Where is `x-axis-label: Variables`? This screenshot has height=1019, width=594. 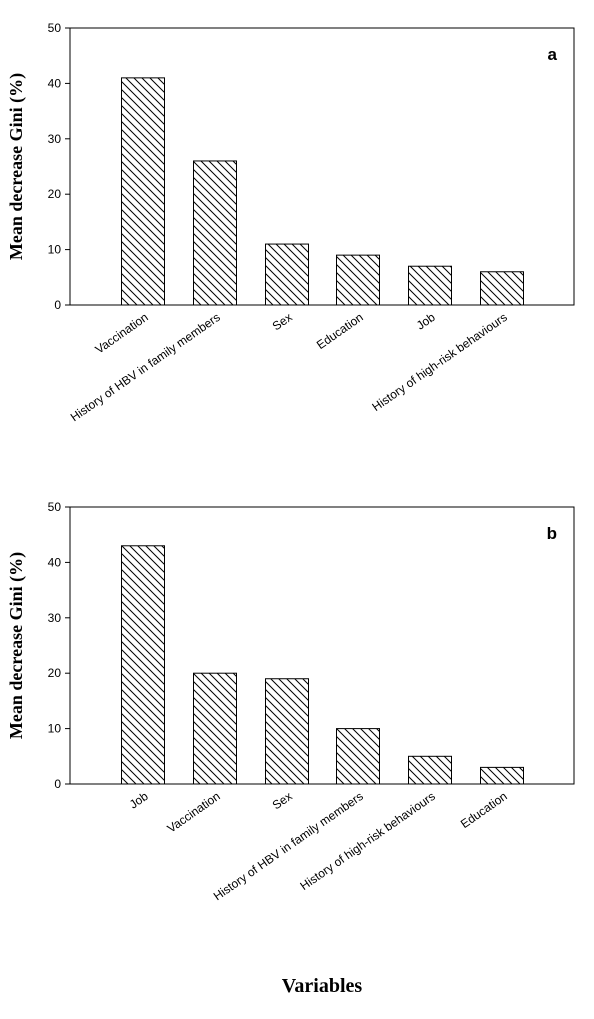 x-axis-label: Variables is located at coordinates (322, 986).